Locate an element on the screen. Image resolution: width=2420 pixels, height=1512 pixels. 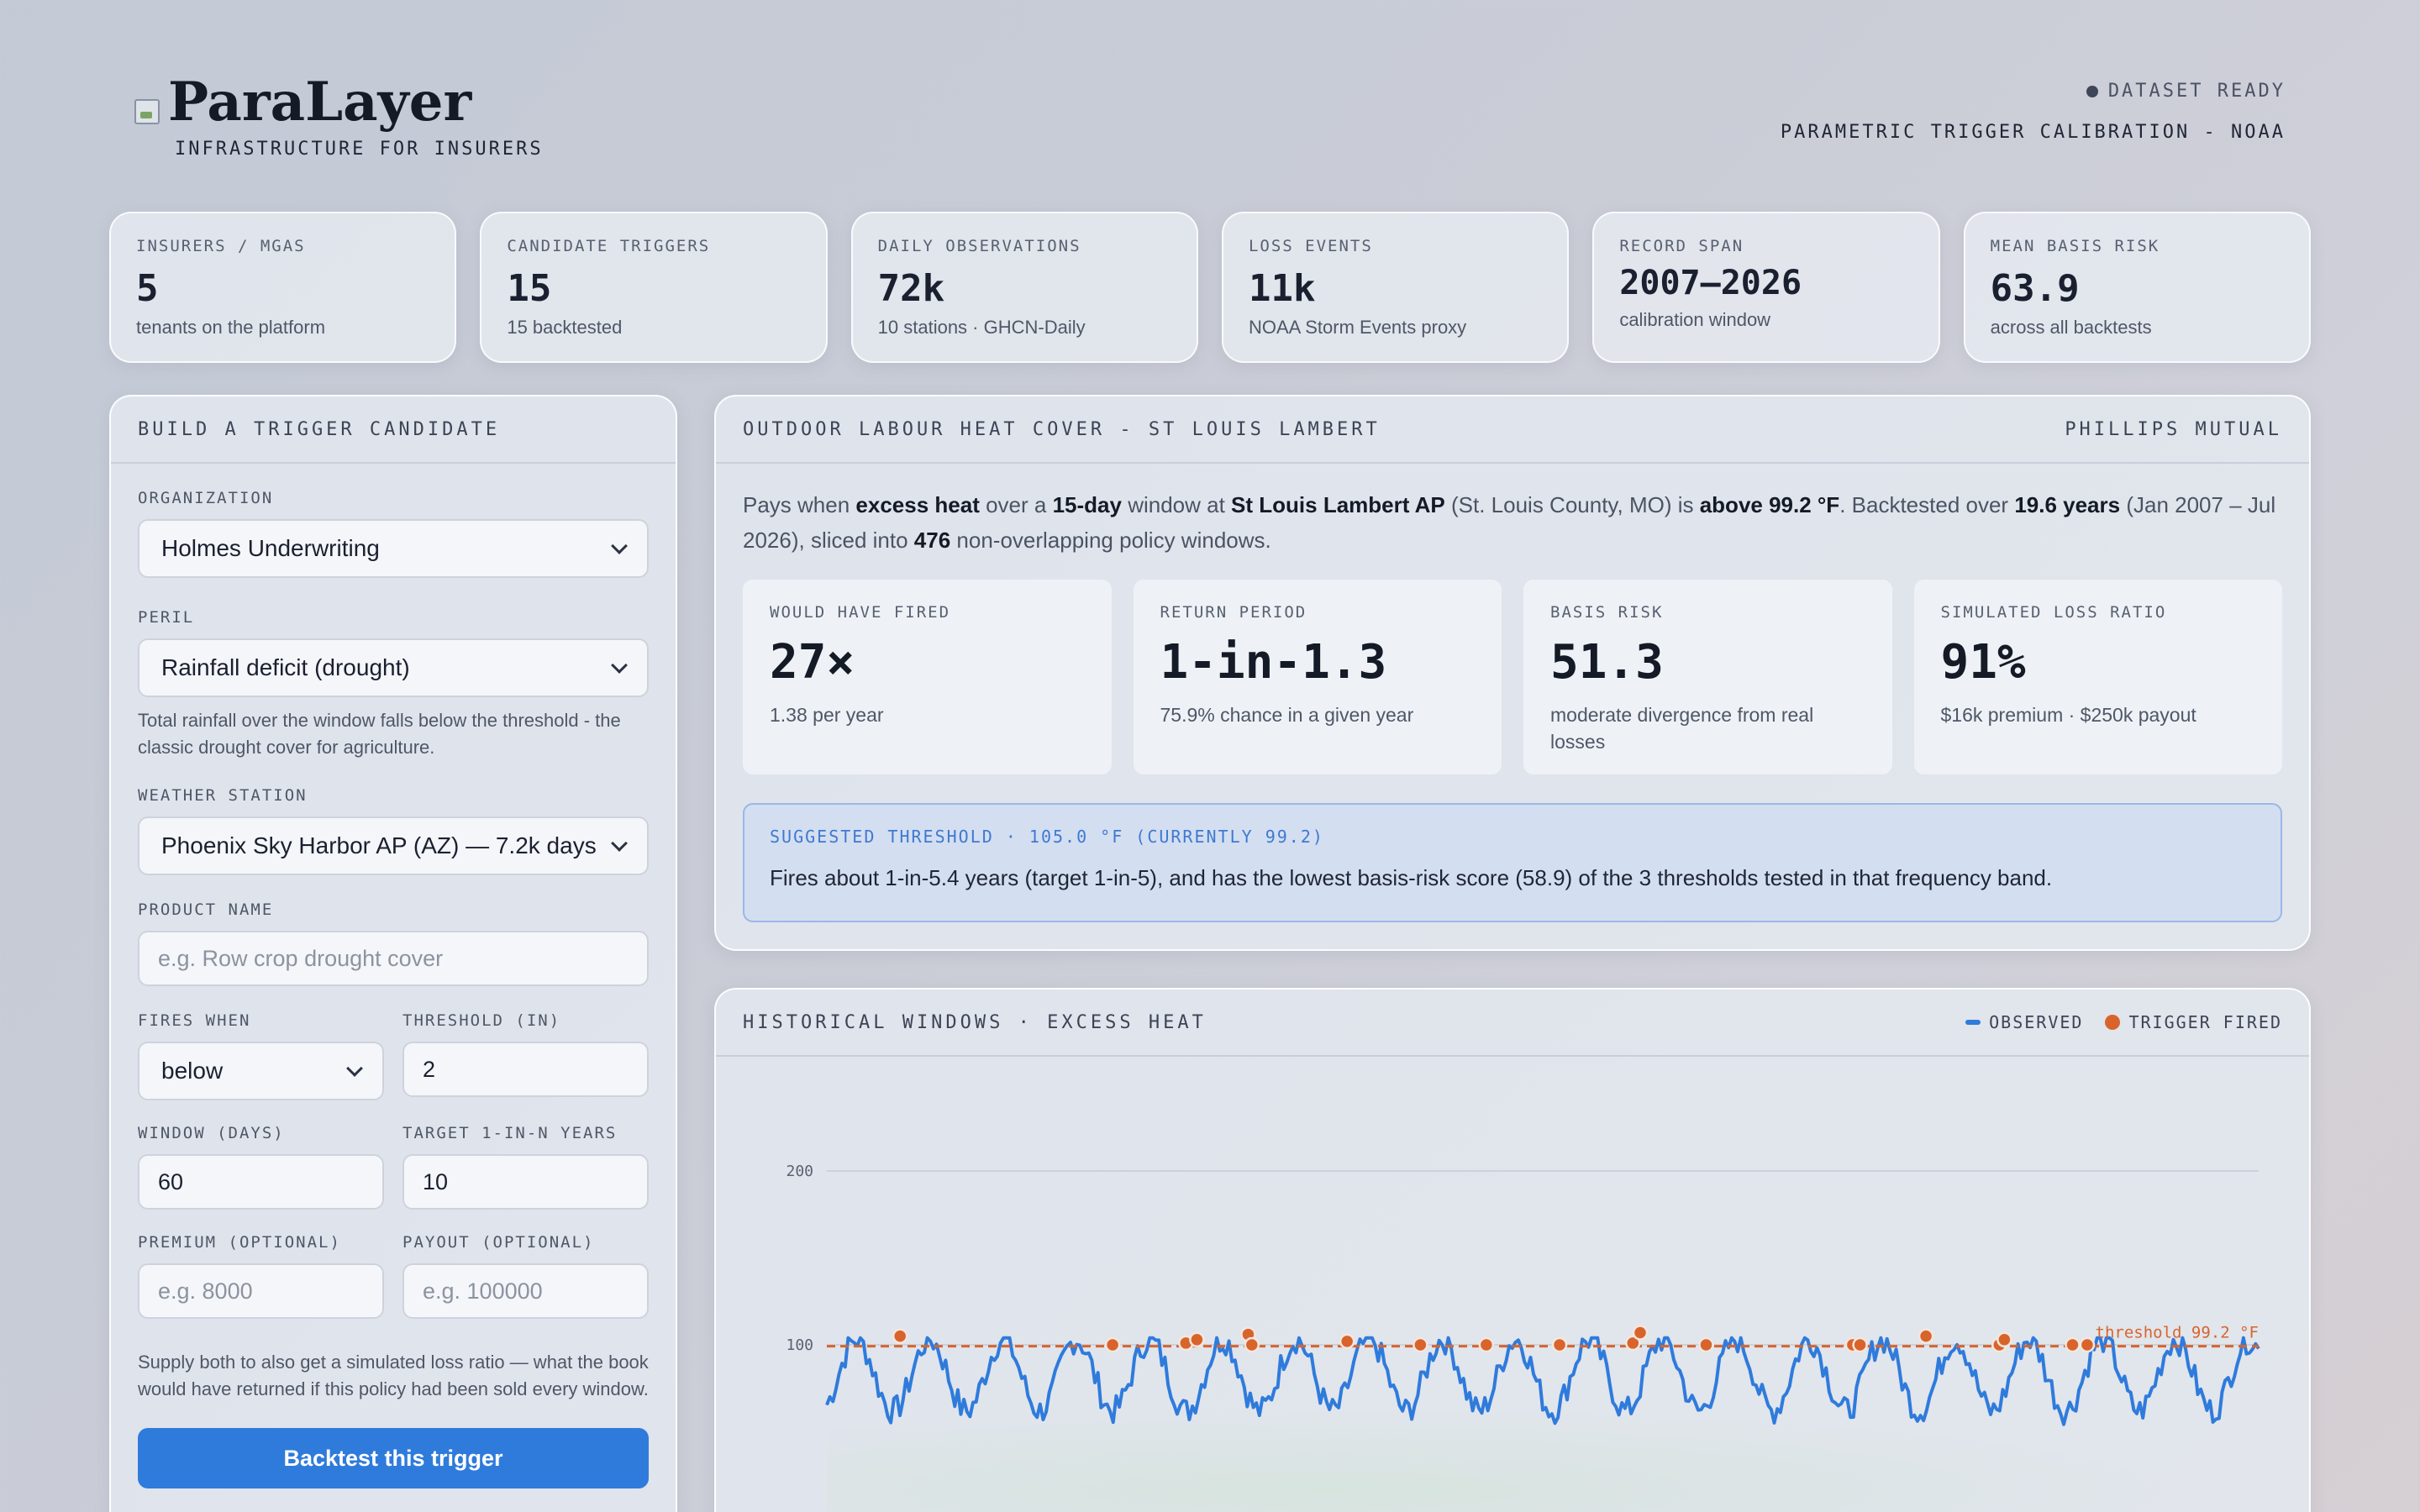
legend-observed-label: OBSERVED is located at coordinates (2037, 1022).